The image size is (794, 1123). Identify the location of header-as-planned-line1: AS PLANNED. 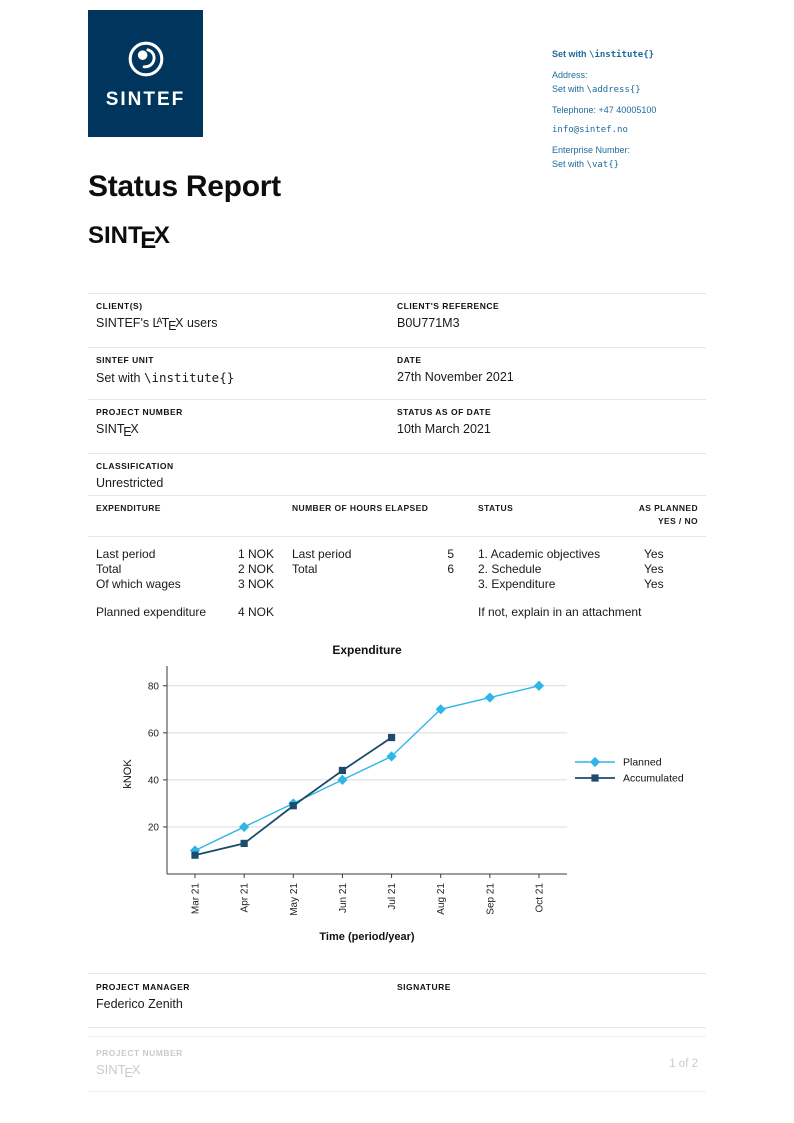
(668, 508).